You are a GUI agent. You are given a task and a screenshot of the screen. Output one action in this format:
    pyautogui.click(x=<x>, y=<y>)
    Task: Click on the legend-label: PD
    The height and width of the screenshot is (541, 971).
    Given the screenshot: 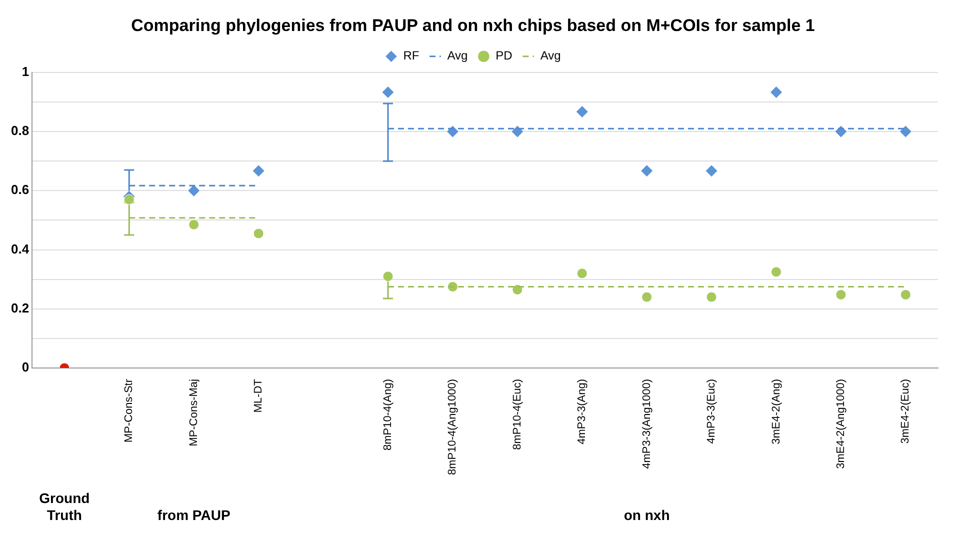 What is the action you would take?
    pyautogui.click(x=504, y=55)
    